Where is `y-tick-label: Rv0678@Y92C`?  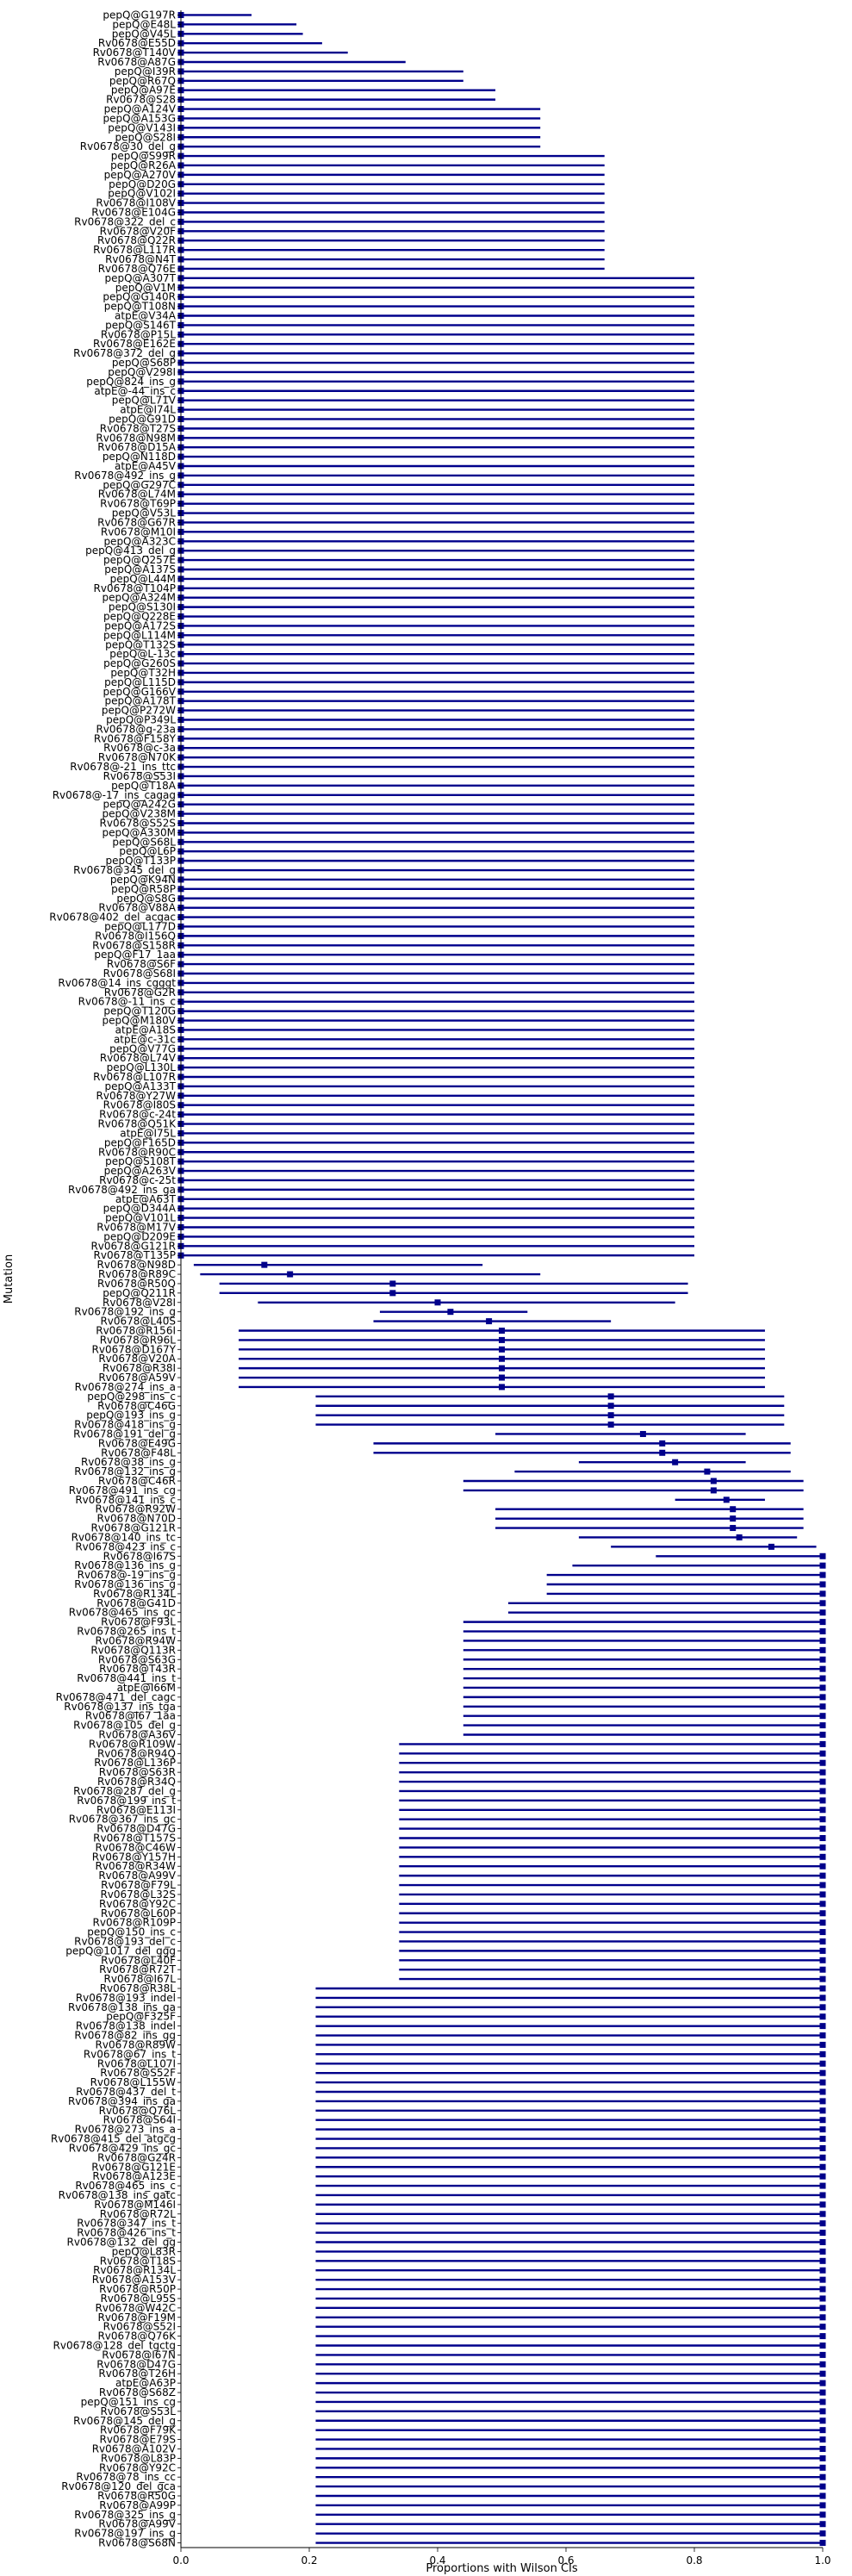 y-tick-label: Rv0678@Y92C is located at coordinates (138, 1904).